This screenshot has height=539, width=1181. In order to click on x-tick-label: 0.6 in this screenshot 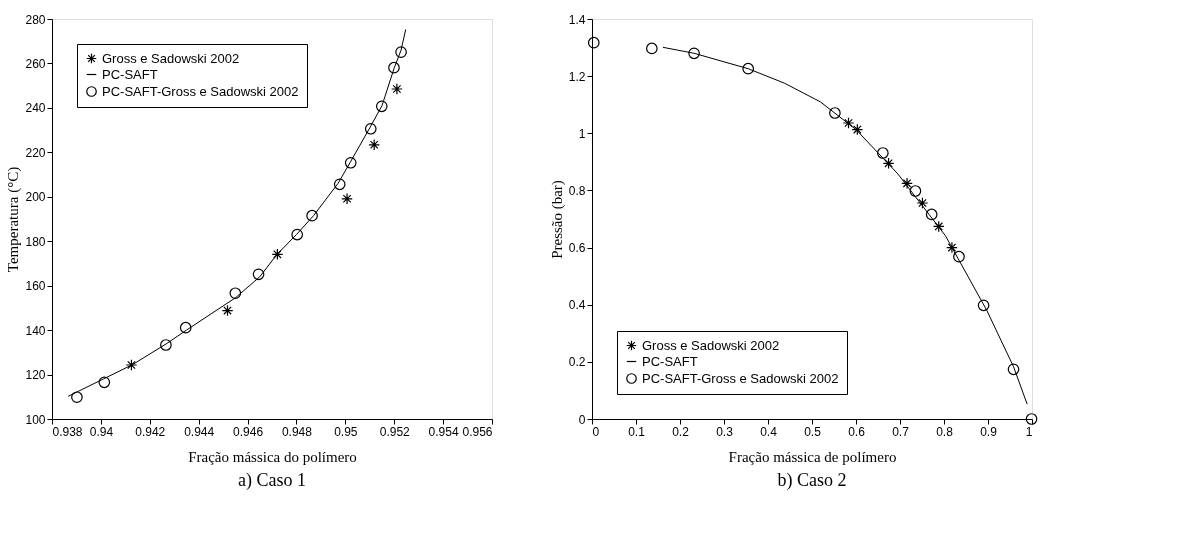, I will do `click(857, 431)`.